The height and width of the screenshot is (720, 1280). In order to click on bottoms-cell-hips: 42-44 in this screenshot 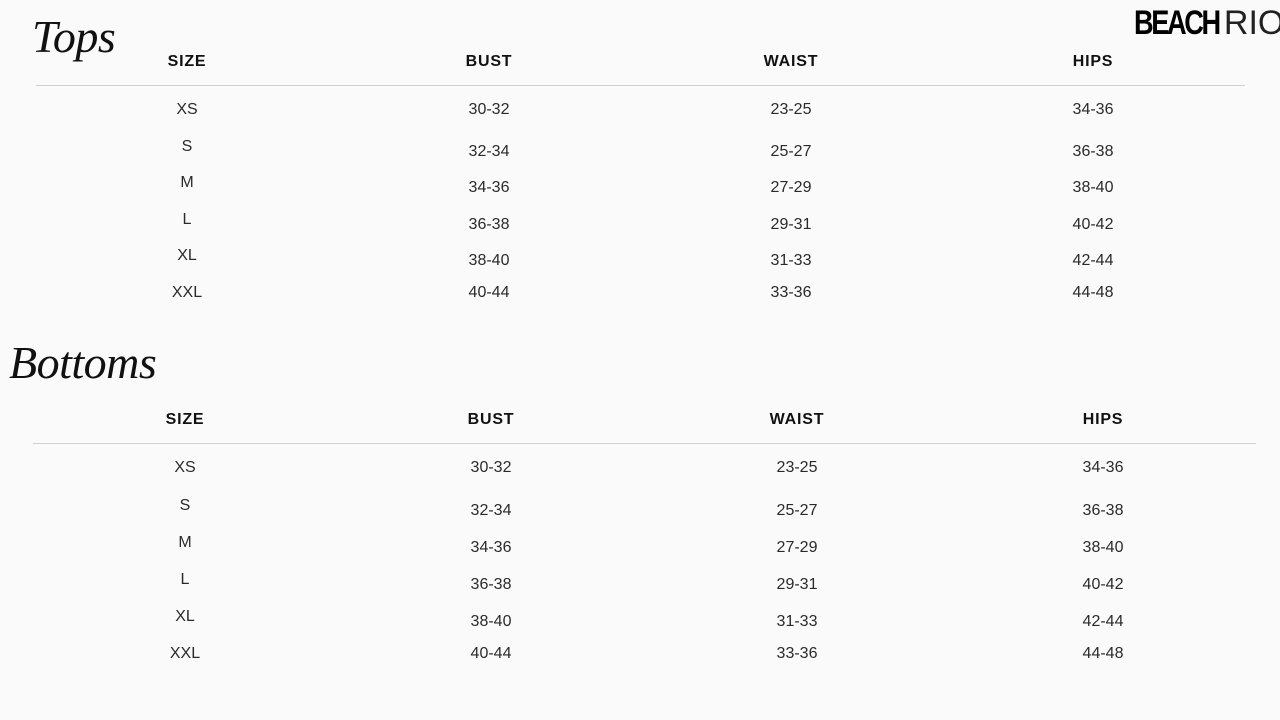, I will do `click(1103, 621)`.